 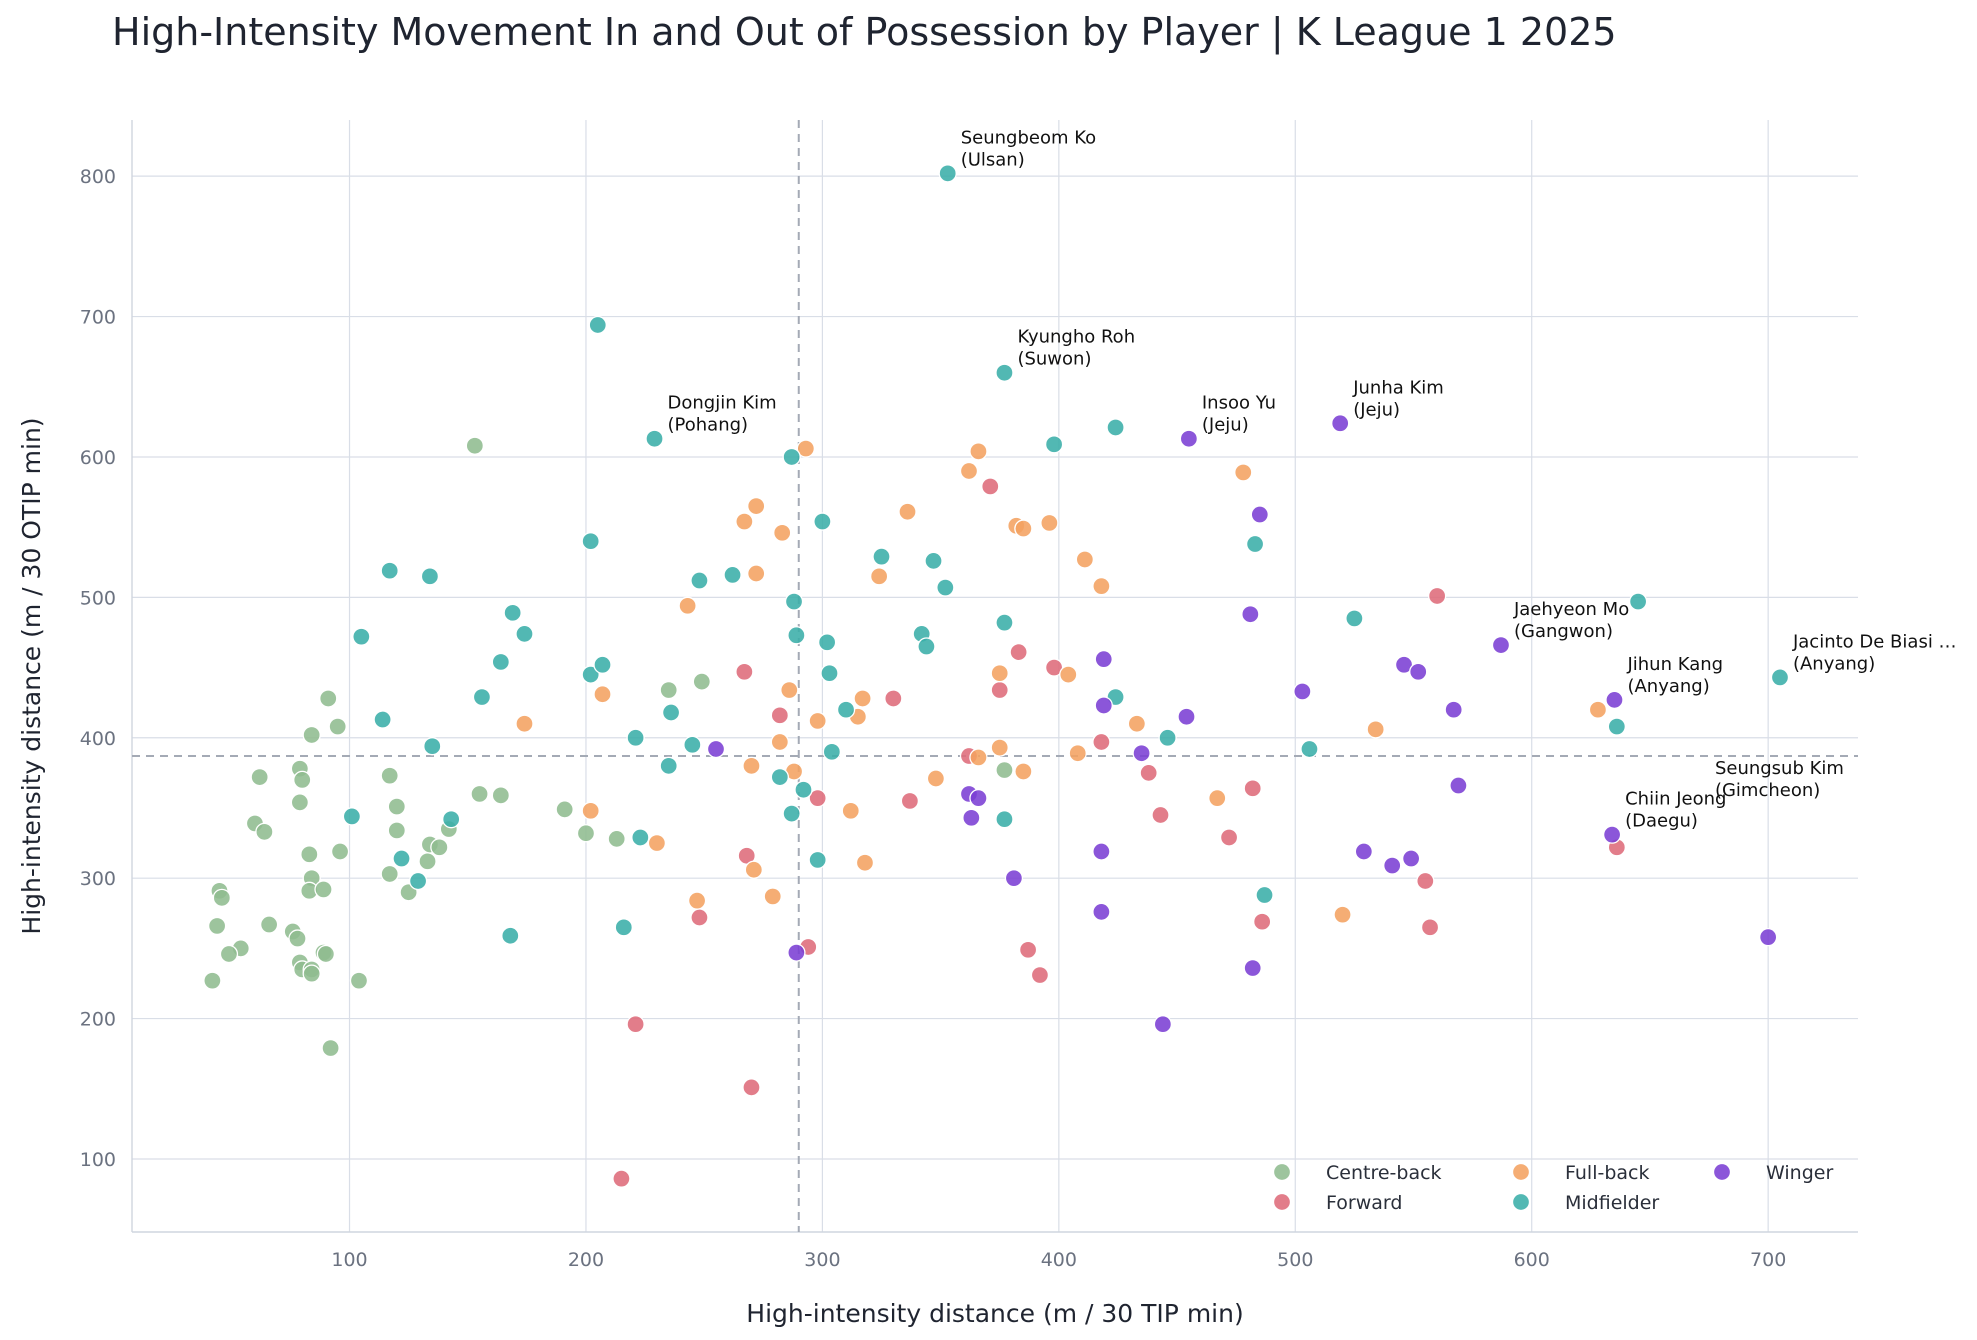 What do you see at coordinates (98, 739) in the screenshot?
I see `y-tick-label: 400` at bounding box center [98, 739].